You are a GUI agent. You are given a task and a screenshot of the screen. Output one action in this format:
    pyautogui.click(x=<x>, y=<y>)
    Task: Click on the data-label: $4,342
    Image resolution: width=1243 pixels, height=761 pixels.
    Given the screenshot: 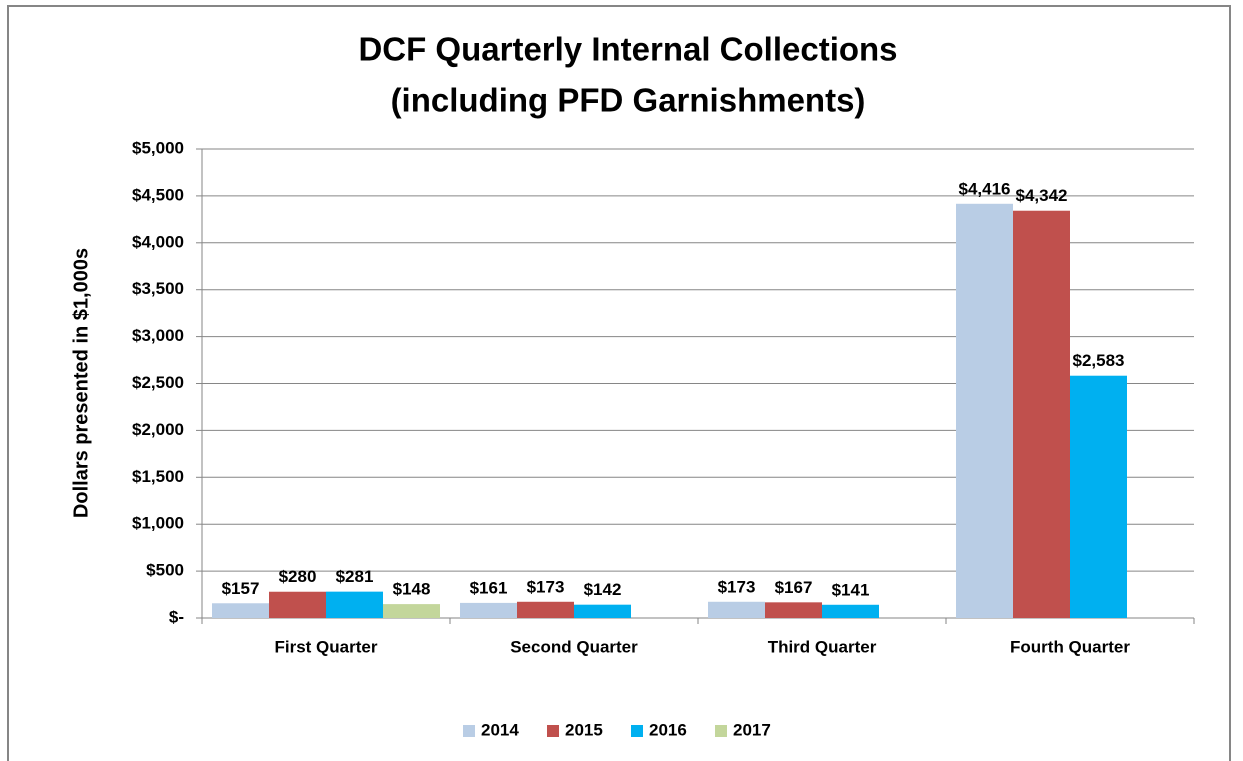 What is the action you would take?
    pyautogui.click(x=1042, y=195)
    